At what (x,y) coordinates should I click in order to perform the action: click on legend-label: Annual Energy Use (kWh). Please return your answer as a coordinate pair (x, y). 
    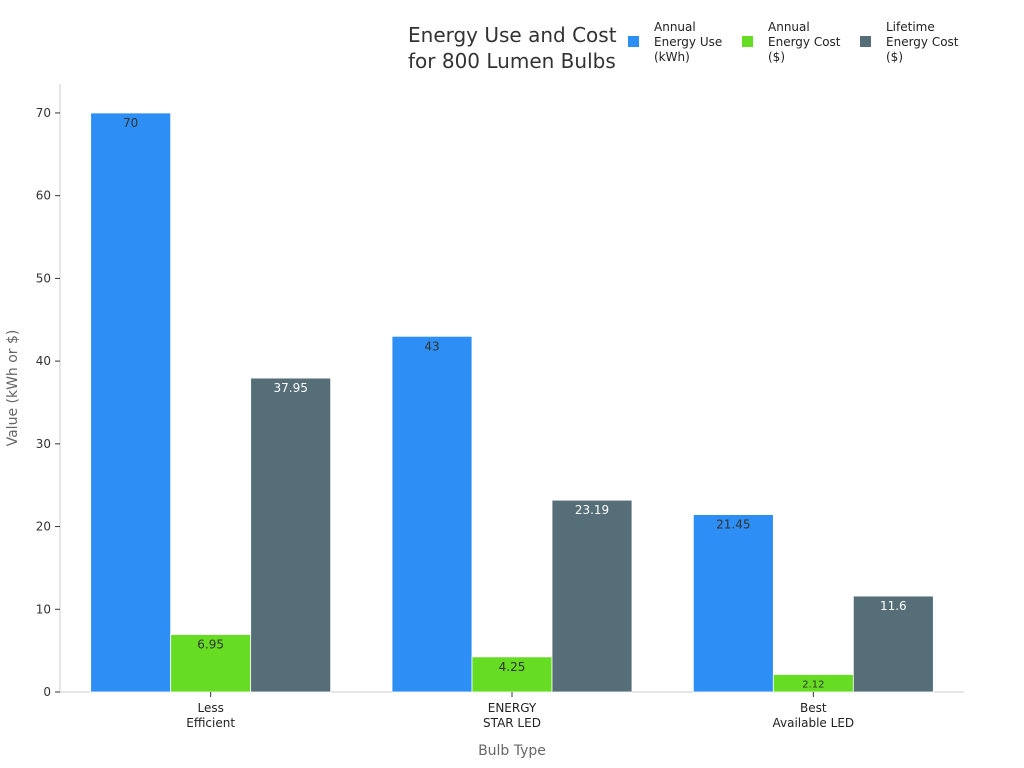
    Looking at the image, I should click on (688, 42).